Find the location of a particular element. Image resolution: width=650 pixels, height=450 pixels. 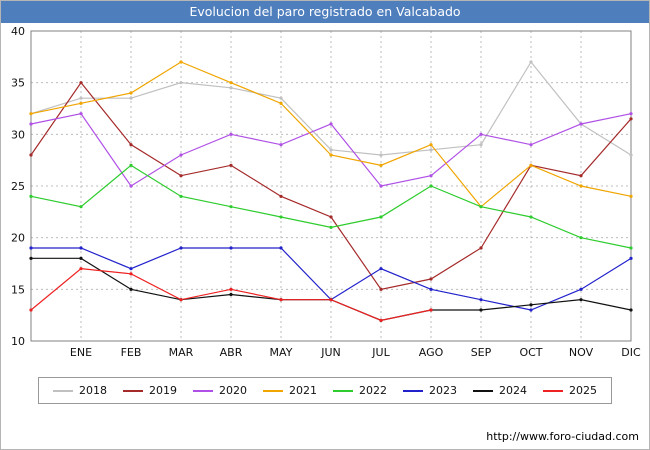

legend-label: 2020 is located at coordinates (233, 390).